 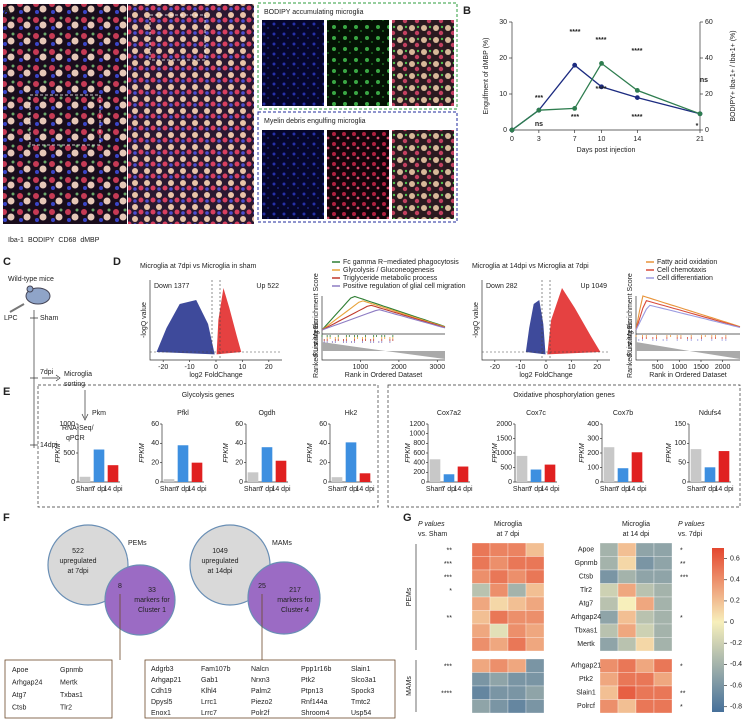 What do you see at coordinates (239, 424) in the screenshot?
I see `y-tick-label: 60` at bounding box center [239, 424].